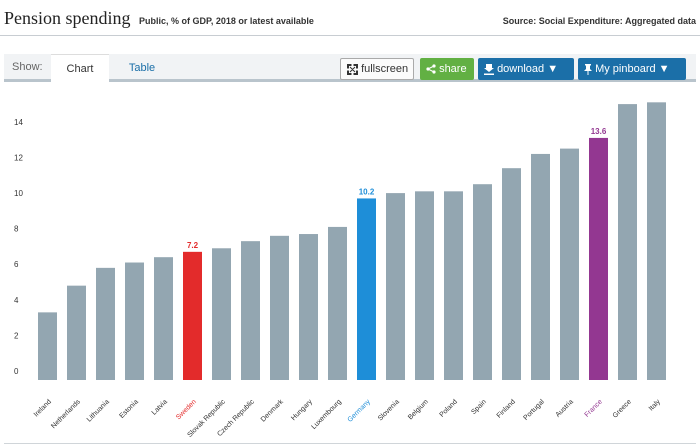  Describe the element at coordinates (279, 307) in the screenshot. I see `bar-denmark` at that location.